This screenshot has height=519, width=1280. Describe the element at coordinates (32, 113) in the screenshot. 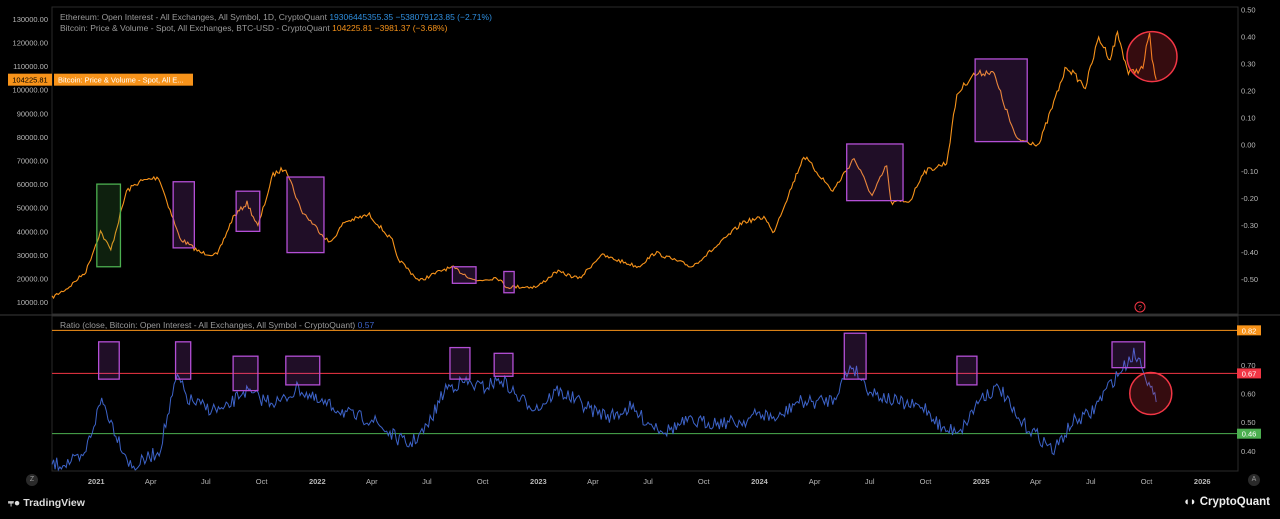

I see `price-axis-tick-4: 90000.00` at that location.